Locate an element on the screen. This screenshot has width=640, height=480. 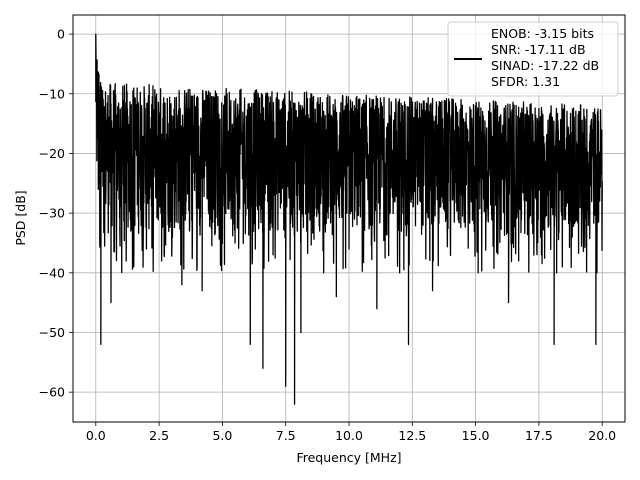
y-tick-label: −30 is located at coordinates (52, 213).